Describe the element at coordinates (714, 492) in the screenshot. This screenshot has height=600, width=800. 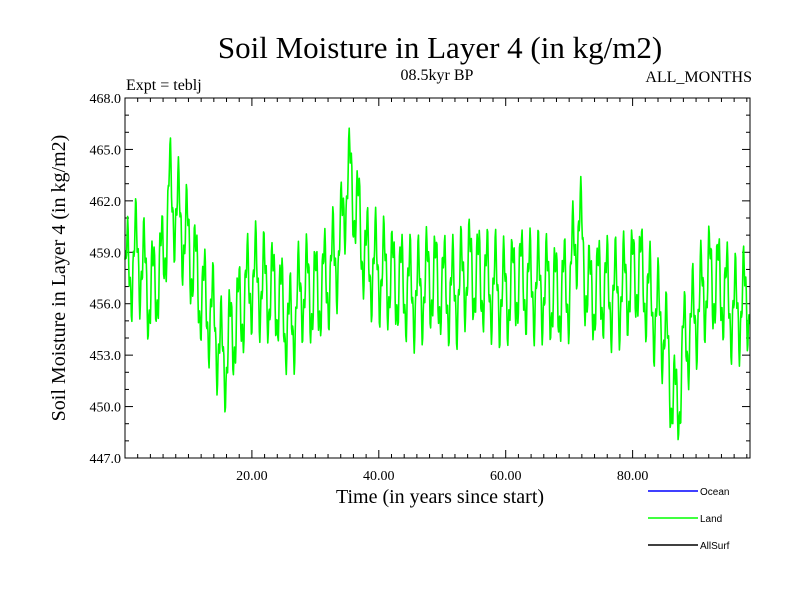
I see `legend-label-ocean: Ocean` at that location.